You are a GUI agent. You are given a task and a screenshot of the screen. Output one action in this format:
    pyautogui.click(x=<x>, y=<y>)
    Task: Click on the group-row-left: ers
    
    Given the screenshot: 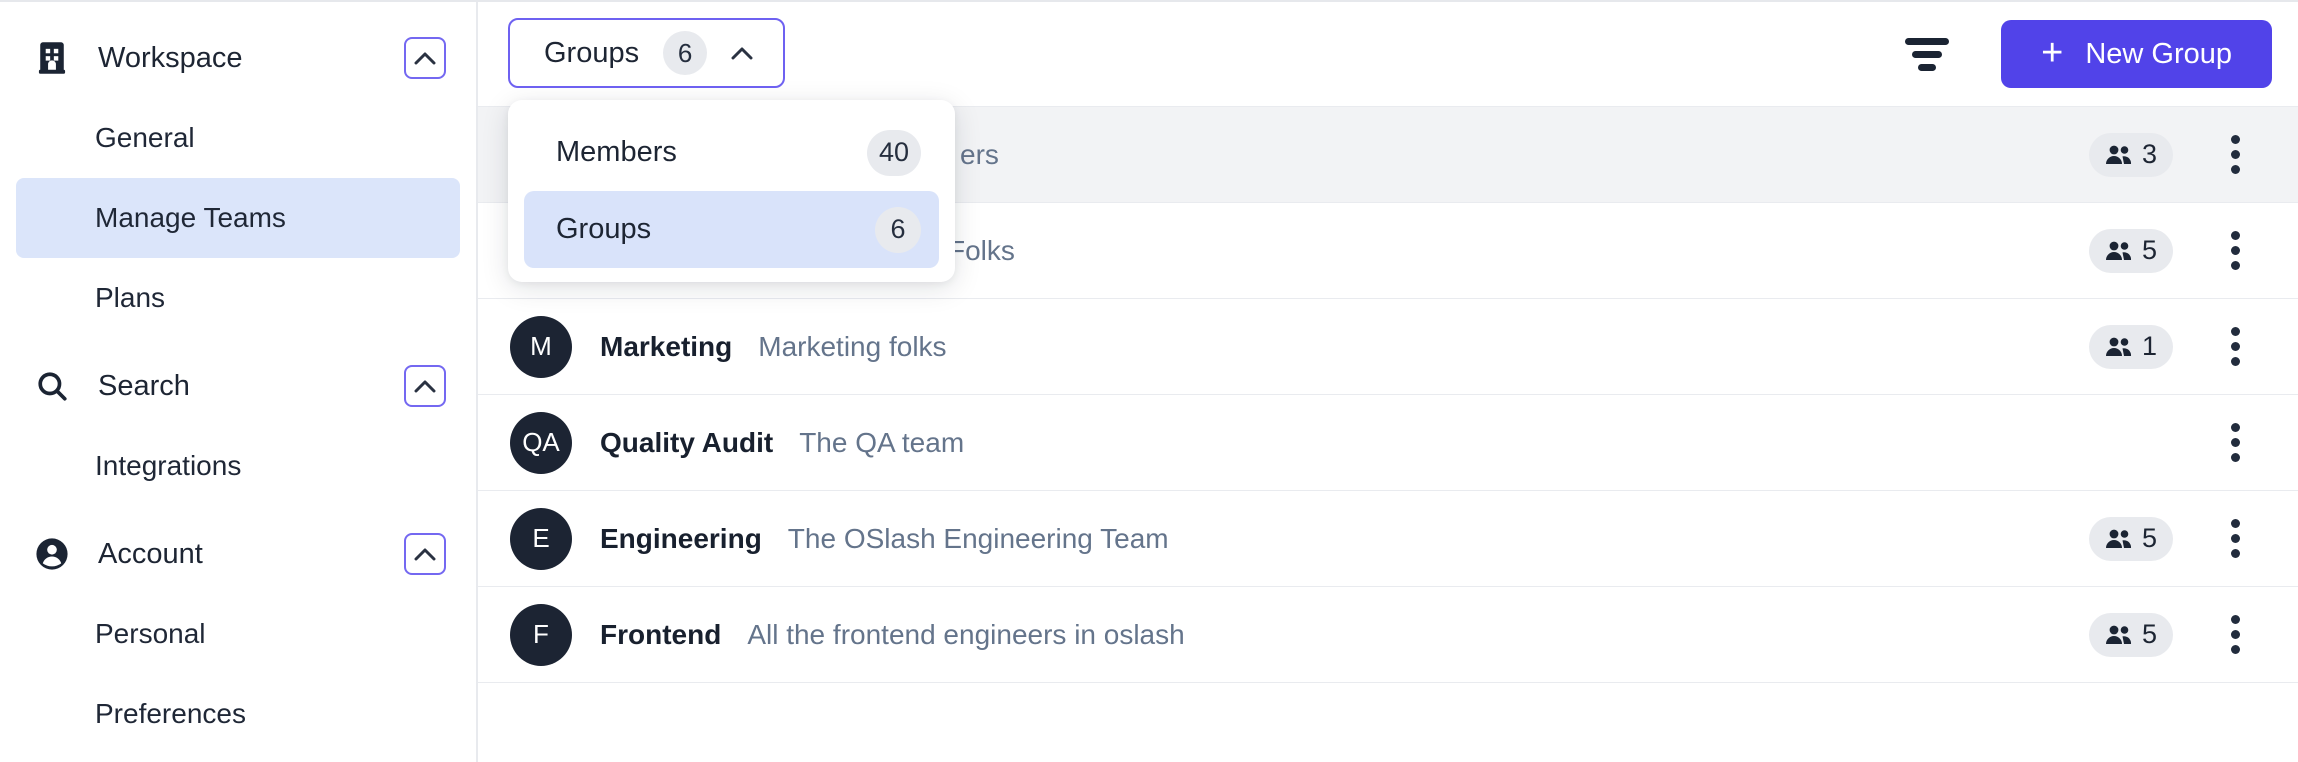 What is the action you would take?
    pyautogui.click(x=754, y=155)
    